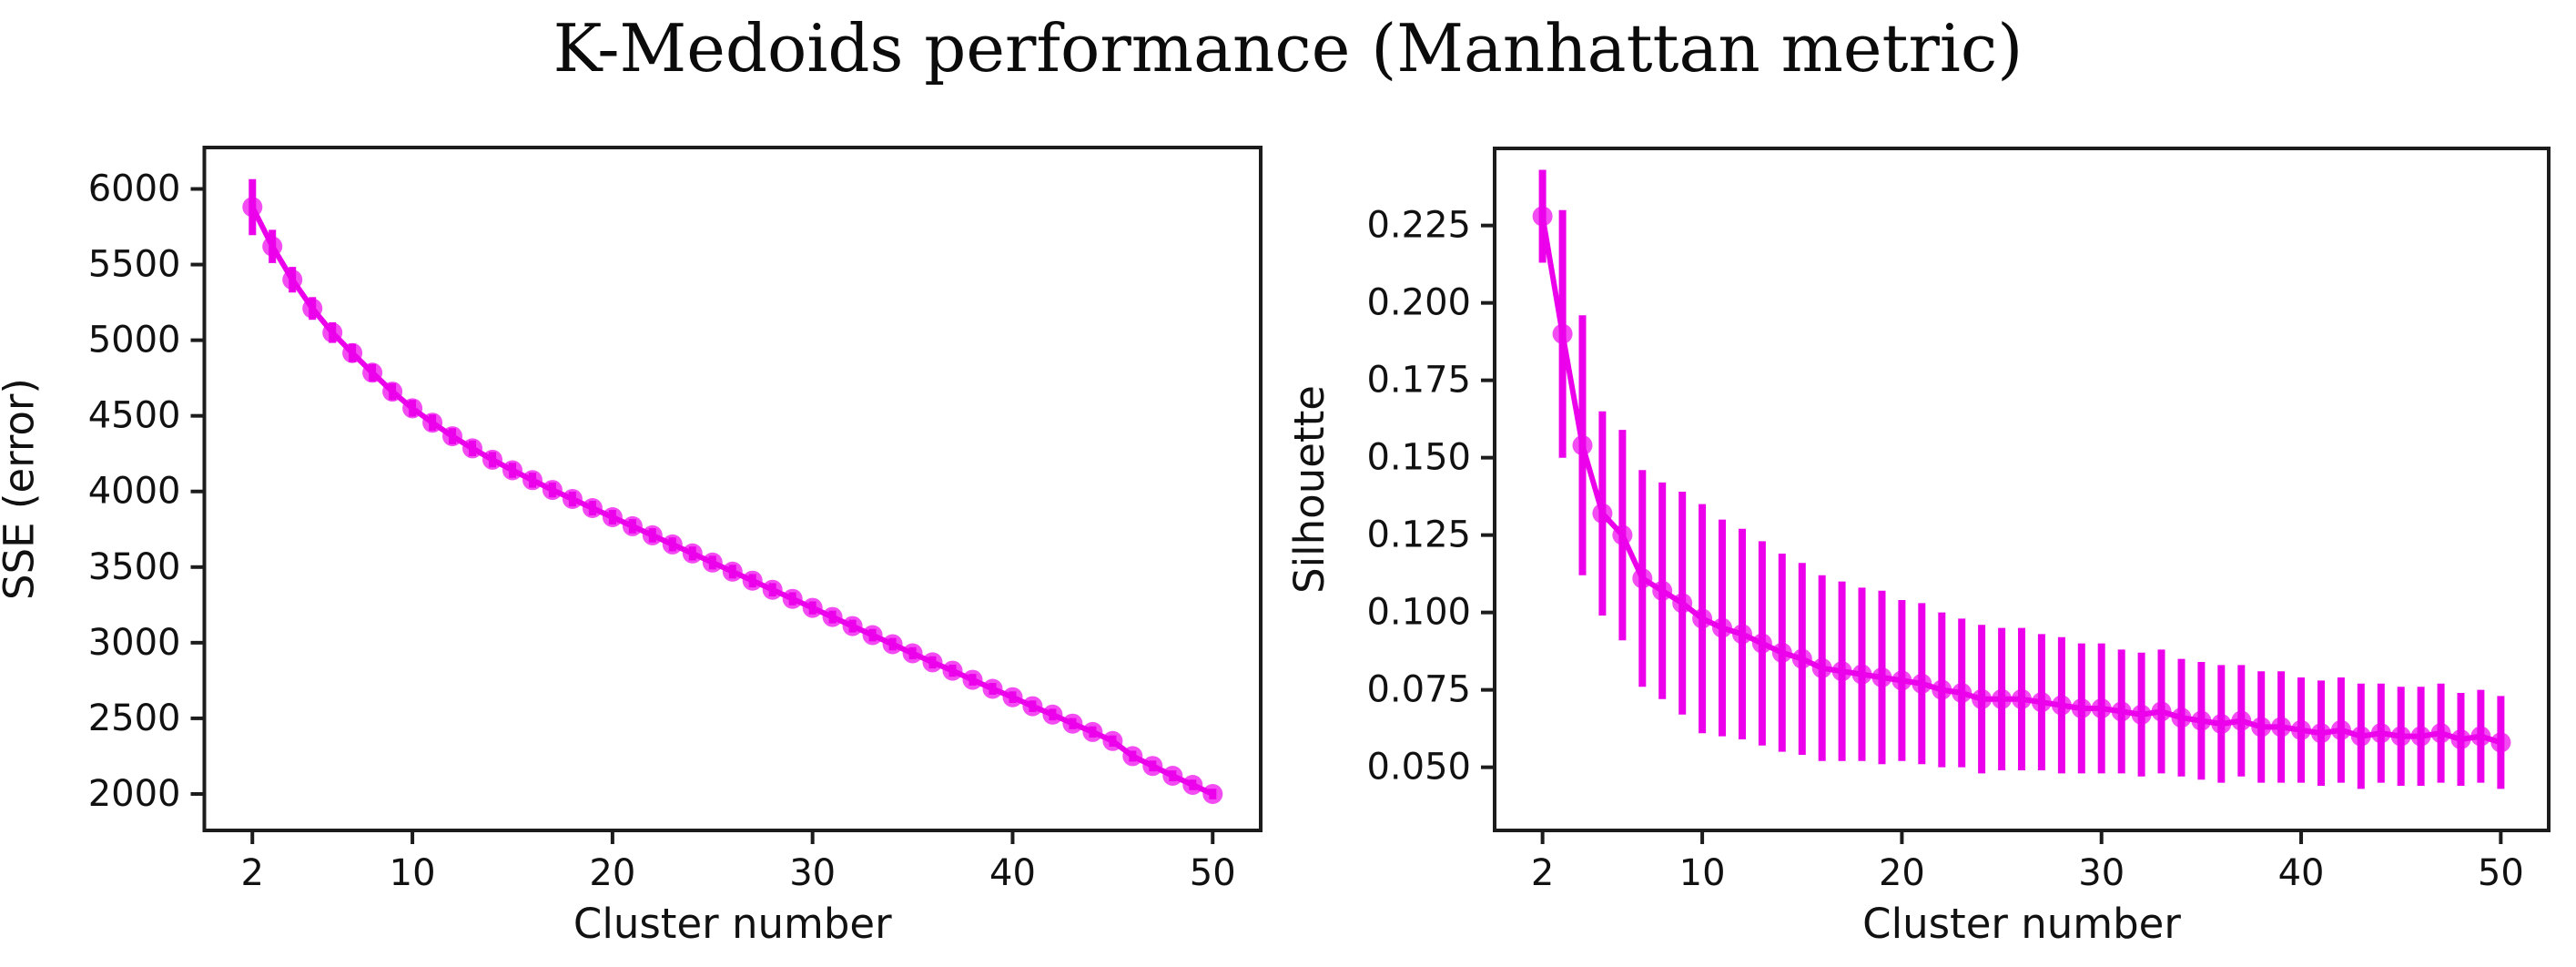 Image resolution: width=2576 pixels, height=967 pixels. Describe the element at coordinates (738, 862) in the screenshot. I see `x-axis-ticks: 2 10 20 30 40 50` at that location.